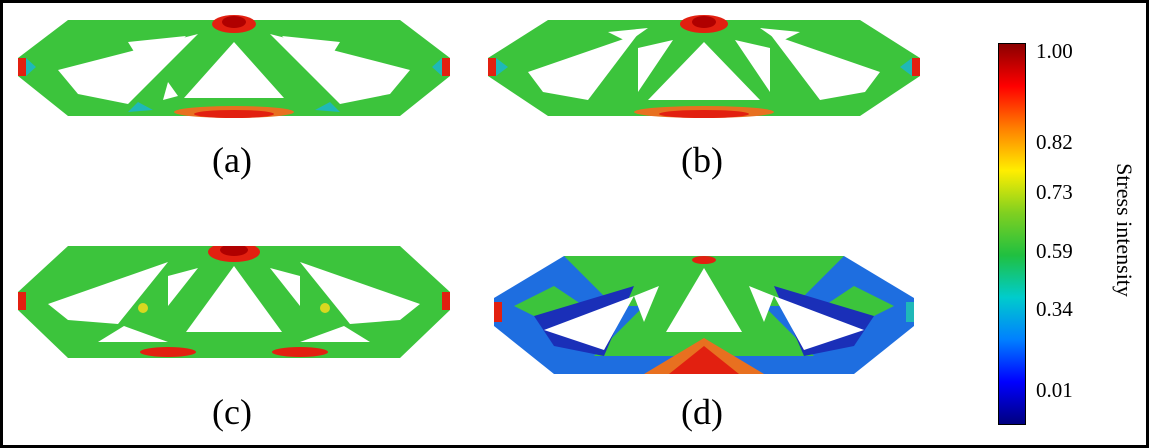 This screenshot has width=1149, height=448. I want to click on panel-a-structure, so click(234, 68).